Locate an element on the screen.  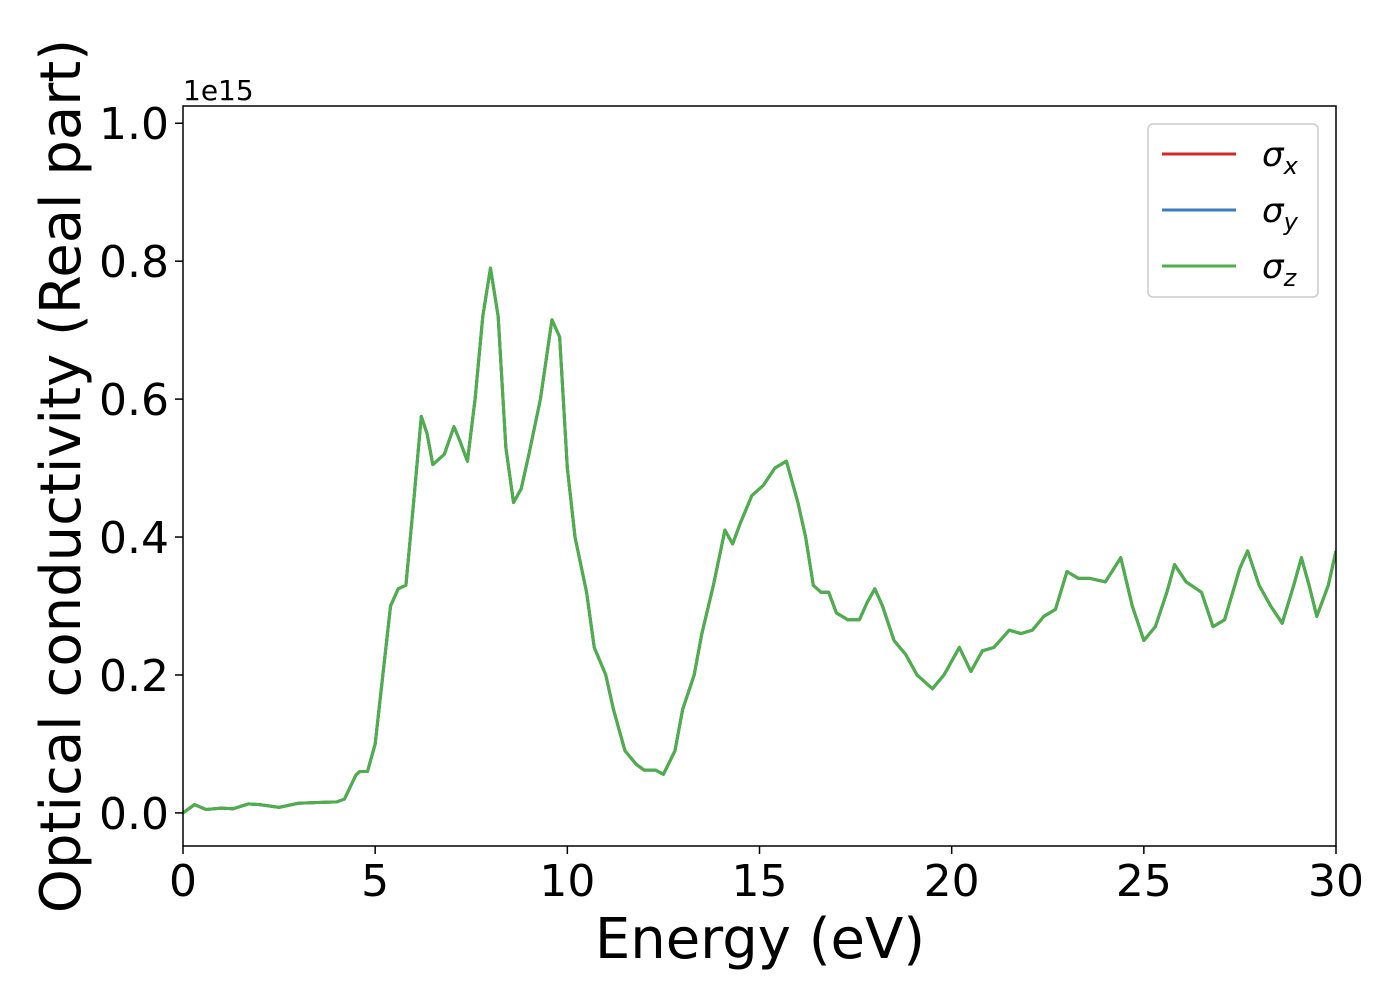
x-axis-label: Energy (eV) is located at coordinates (760, 939).